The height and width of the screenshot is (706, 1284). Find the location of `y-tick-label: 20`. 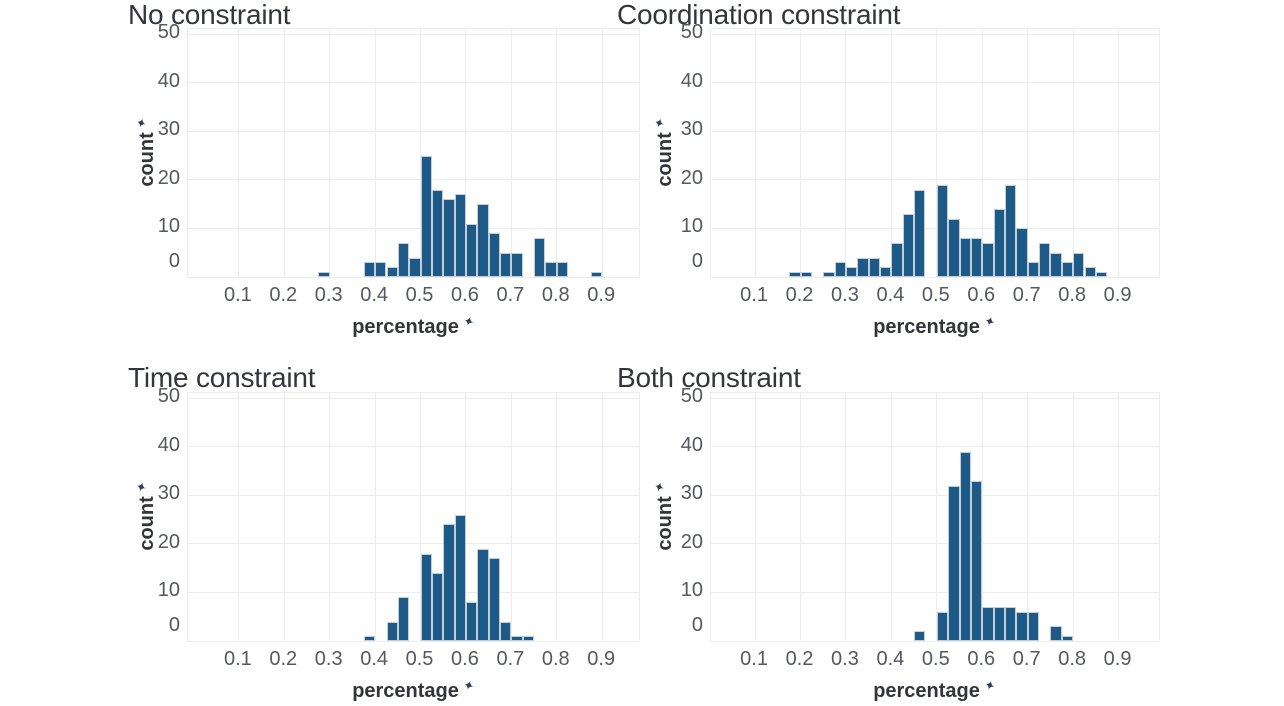

y-tick-label: 20 is located at coordinates (691, 541).